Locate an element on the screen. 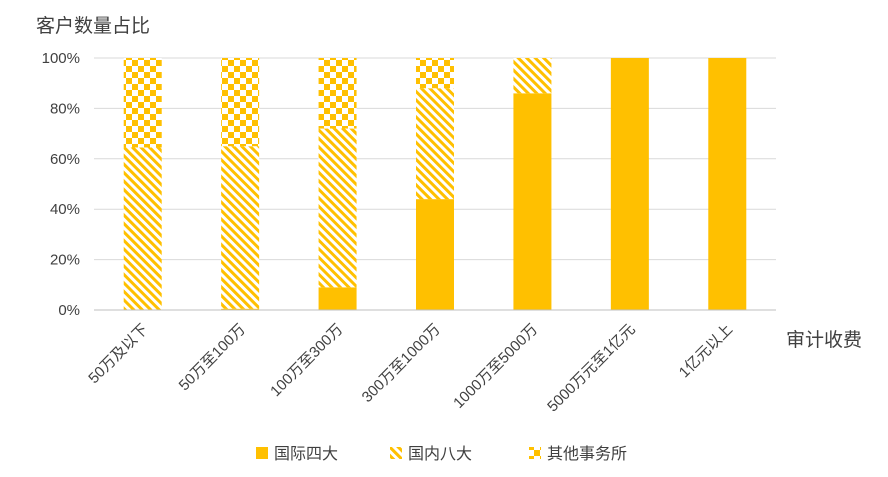 This screenshot has height=477, width=888. y-axis-ticks: 0% 20% 40% 60% 80% 100% is located at coordinates (61, 184).